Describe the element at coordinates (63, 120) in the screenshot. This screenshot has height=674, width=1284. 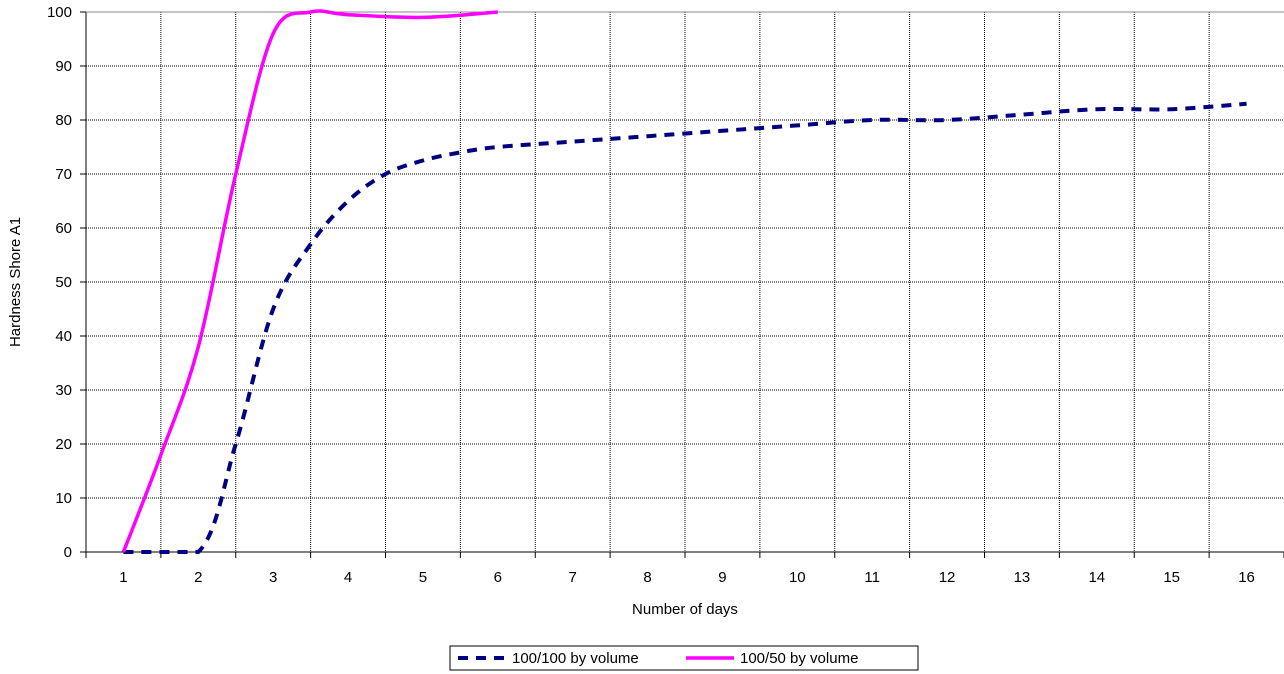
I see `y-tick-label: 80` at that location.